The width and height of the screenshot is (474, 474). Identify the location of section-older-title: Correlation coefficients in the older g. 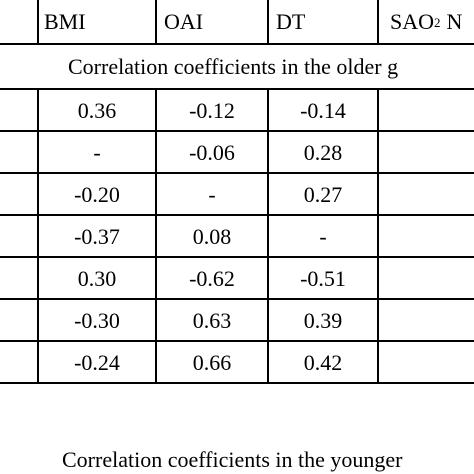
(233, 66).